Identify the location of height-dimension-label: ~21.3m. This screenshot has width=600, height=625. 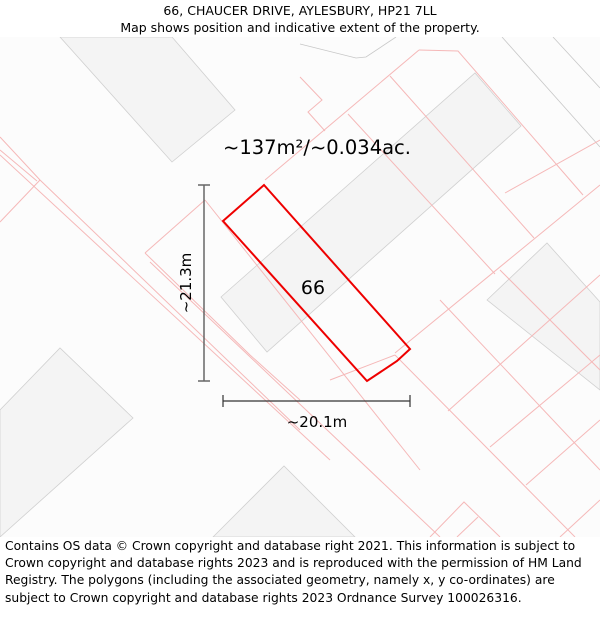
(186, 283).